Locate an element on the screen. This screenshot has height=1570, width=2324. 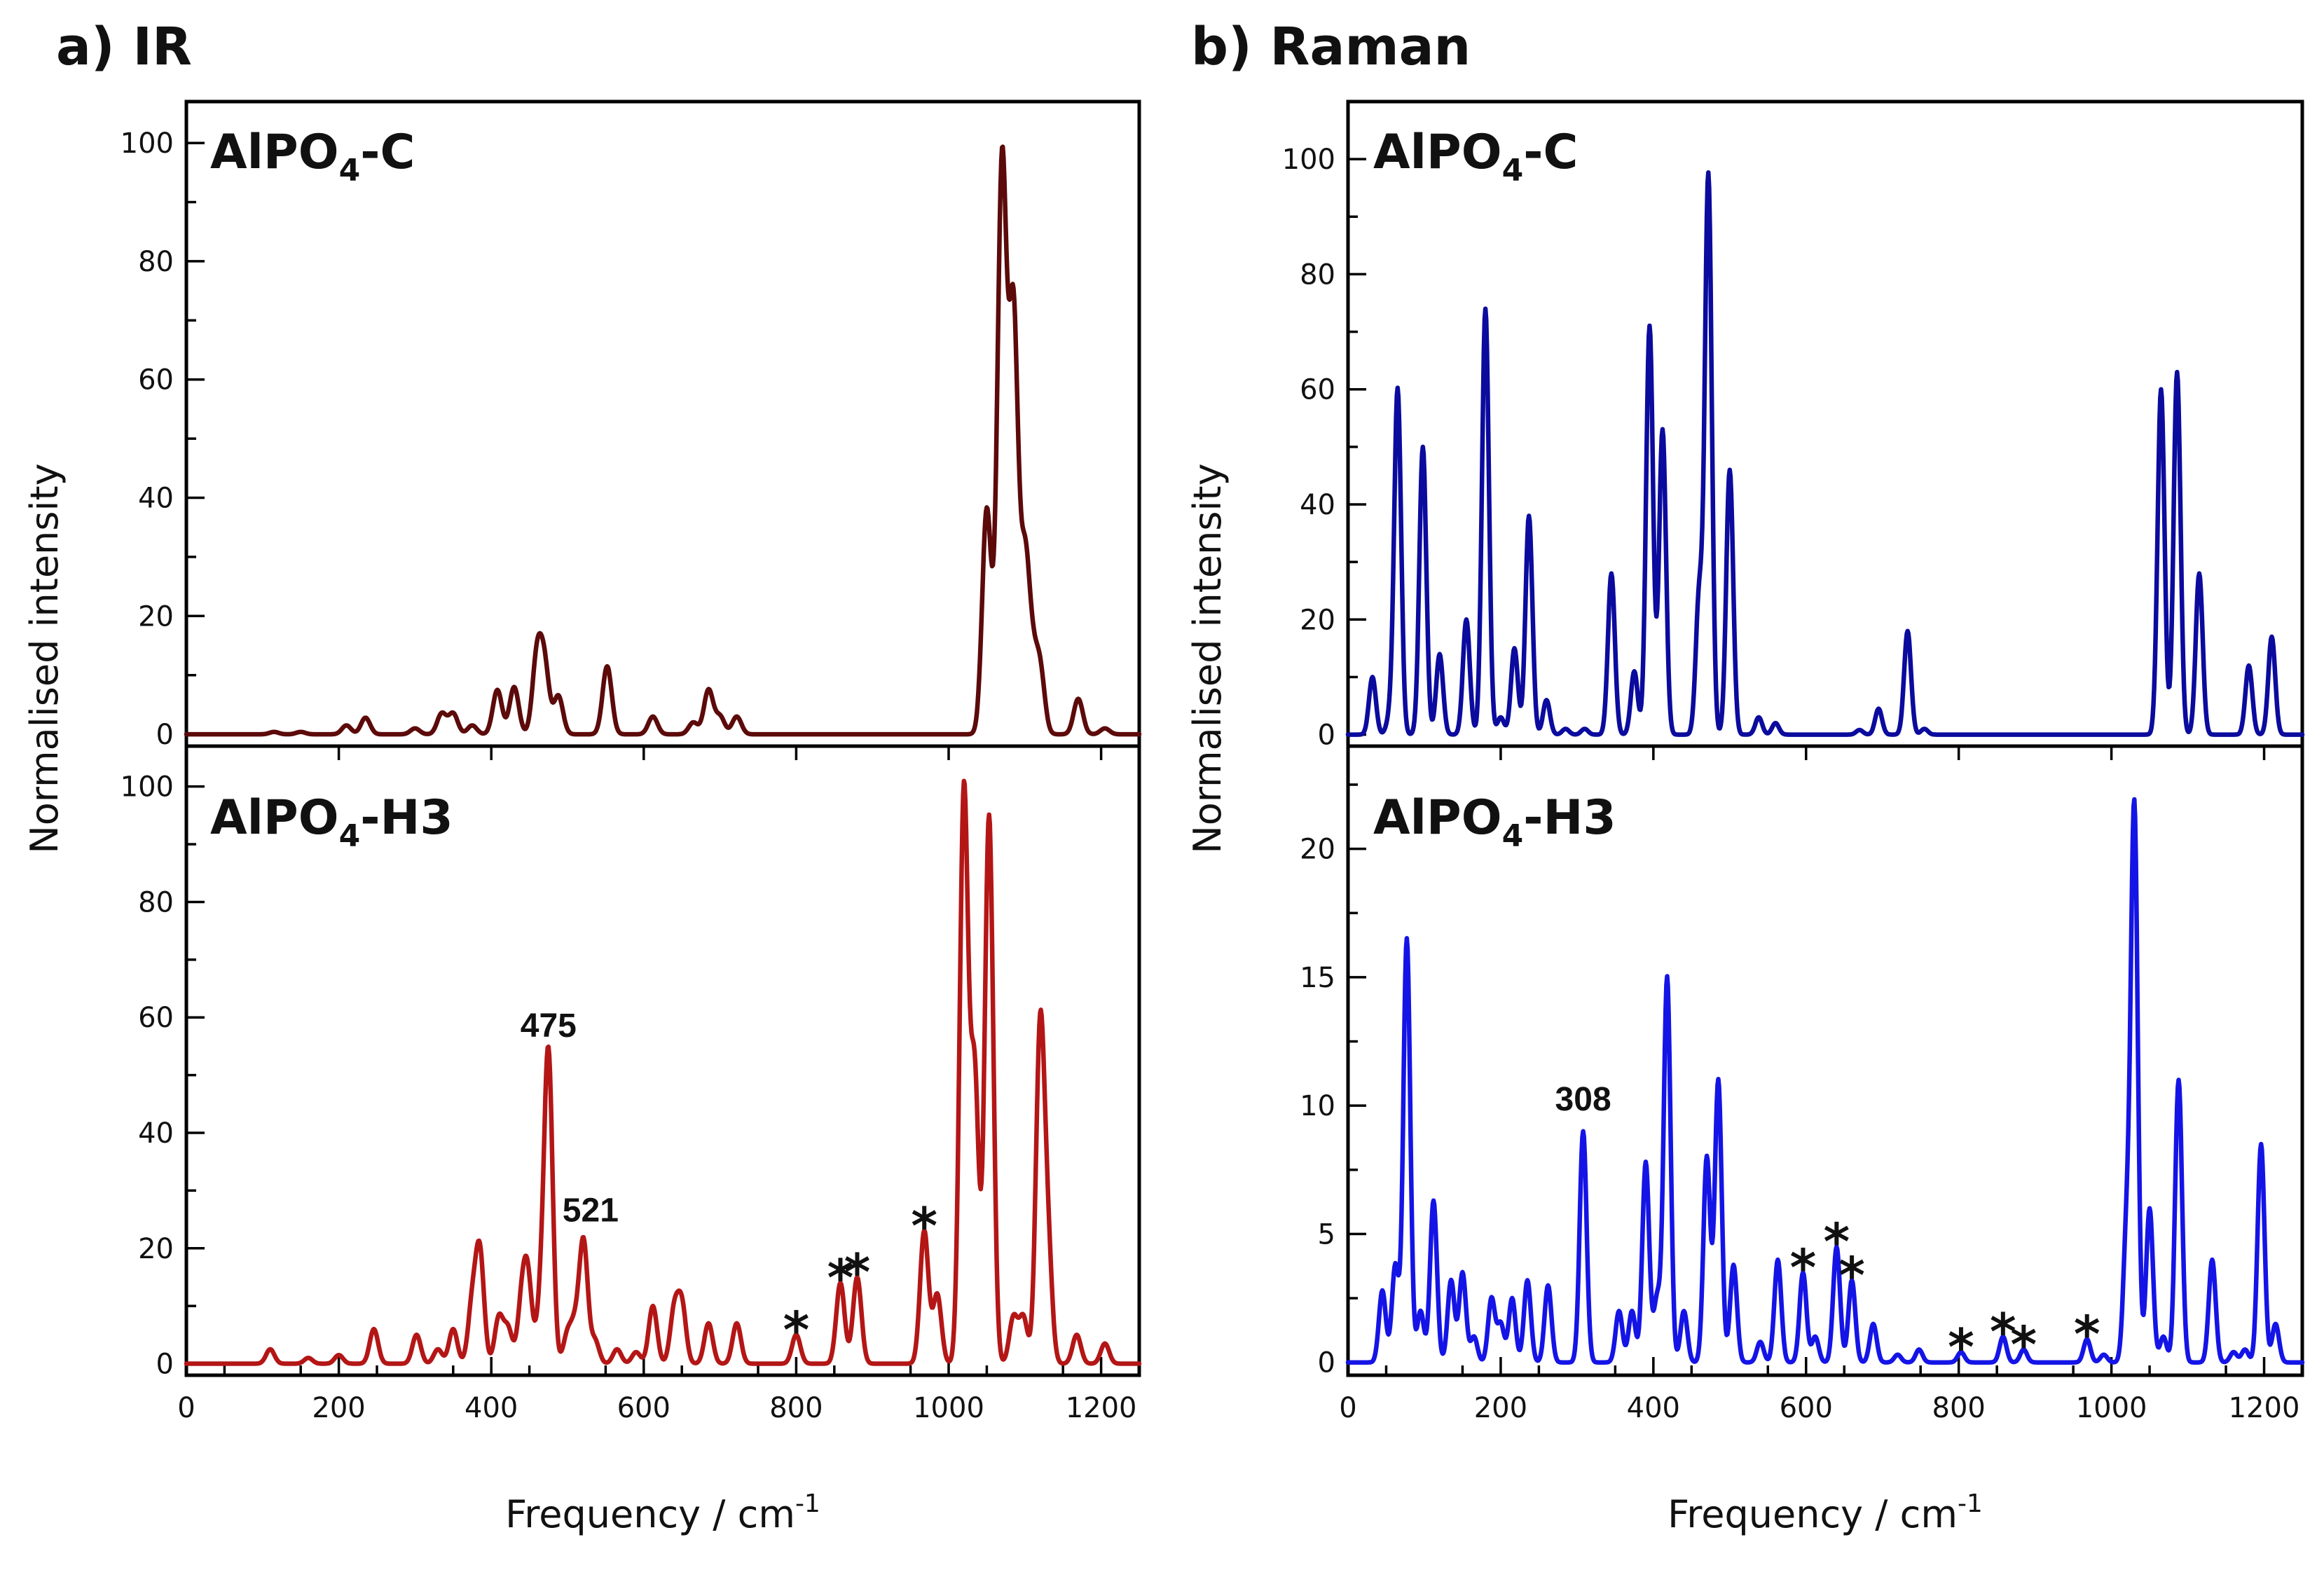
panel-b-xlabel: Frequency / cm-1 is located at coordinates (1825, 1512).